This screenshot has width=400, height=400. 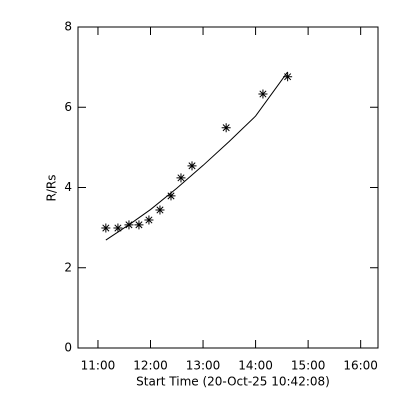 I want to click on x-tick-label: 13:00, so click(x=203, y=366).